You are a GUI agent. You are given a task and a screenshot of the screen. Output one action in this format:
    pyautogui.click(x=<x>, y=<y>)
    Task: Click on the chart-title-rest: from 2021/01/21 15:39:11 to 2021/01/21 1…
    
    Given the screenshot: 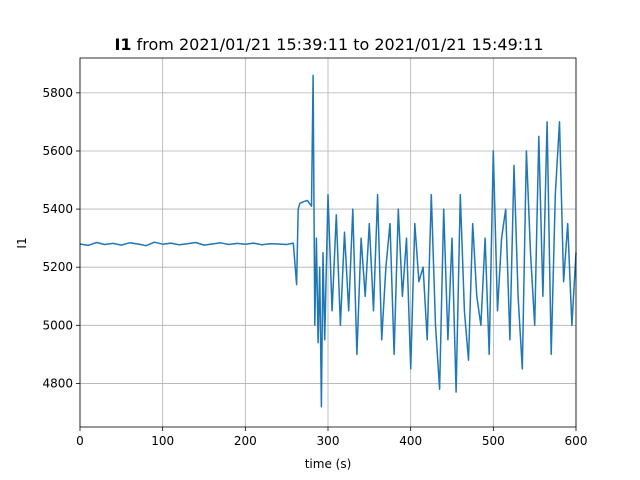 What is the action you would take?
    pyautogui.click(x=338, y=44)
    